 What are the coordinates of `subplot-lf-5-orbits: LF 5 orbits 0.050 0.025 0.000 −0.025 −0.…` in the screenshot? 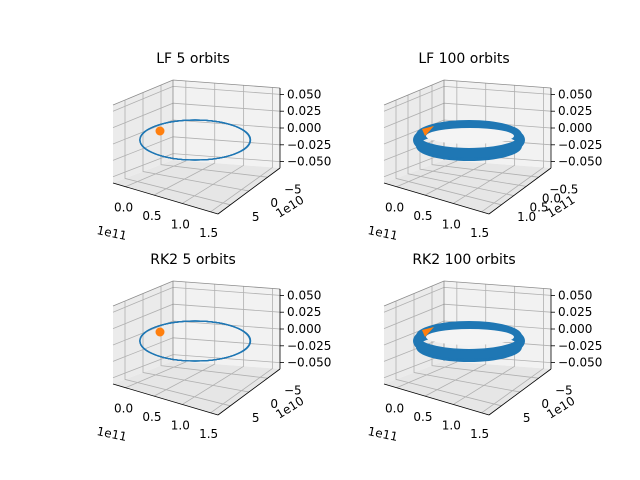 It's located at (214, 147).